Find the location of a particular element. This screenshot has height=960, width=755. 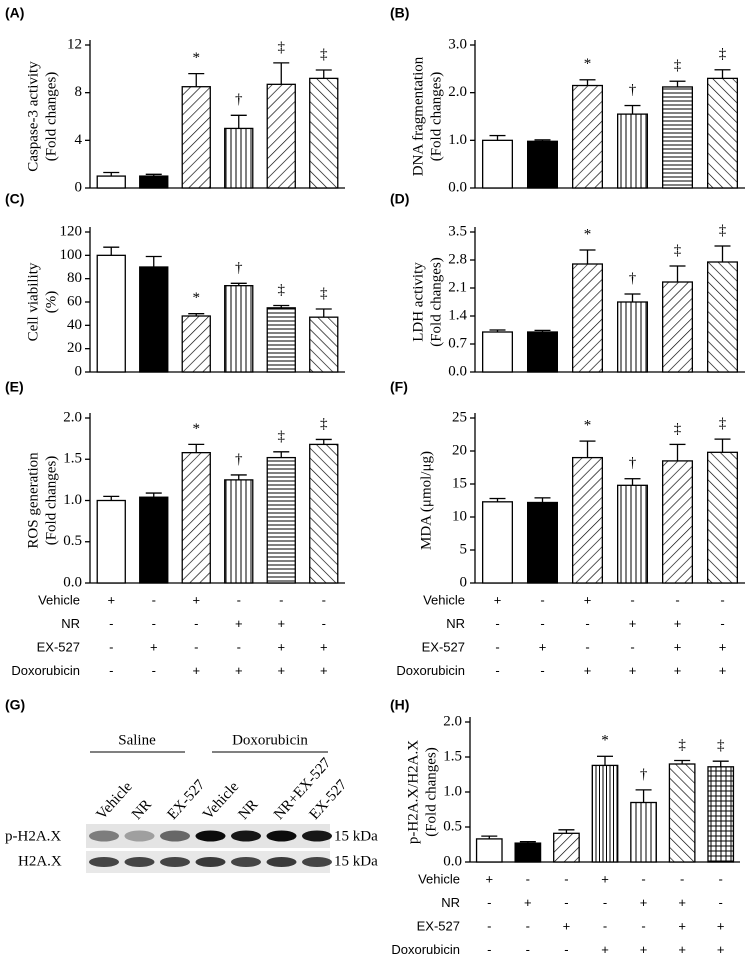

y-tick-label: 20 is located at coordinates (74, 348).